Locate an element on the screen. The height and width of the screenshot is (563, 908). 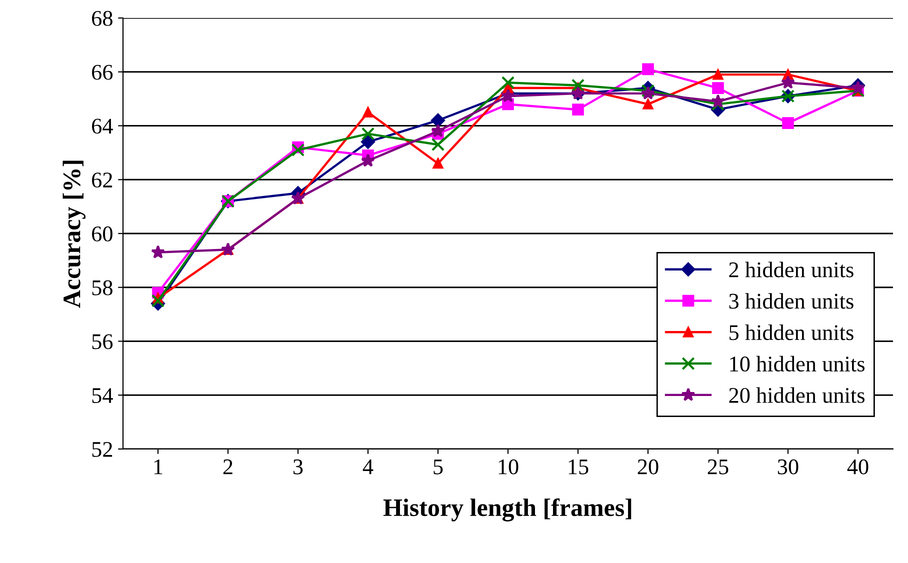
legend-label: 2 hidden units is located at coordinates (791, 270).